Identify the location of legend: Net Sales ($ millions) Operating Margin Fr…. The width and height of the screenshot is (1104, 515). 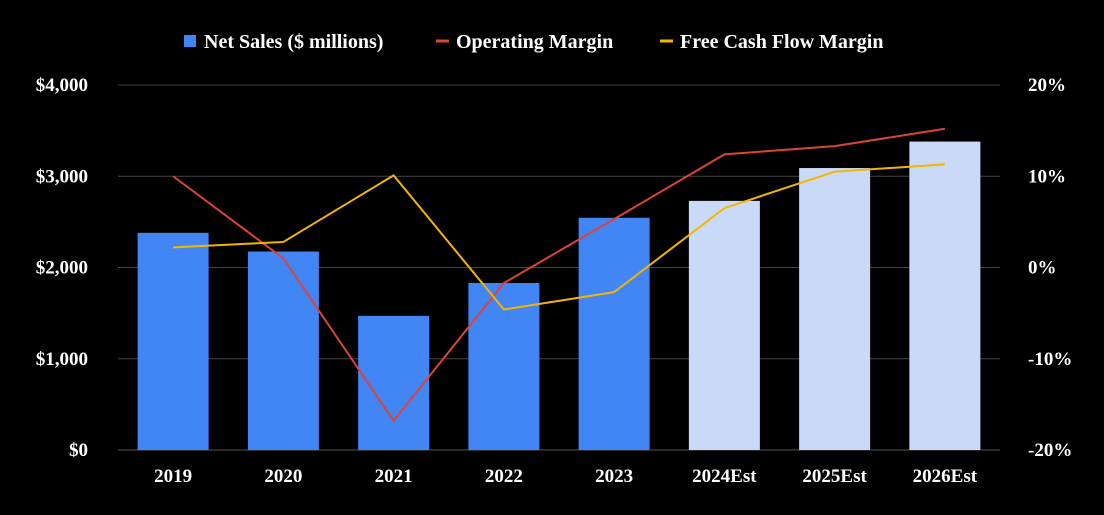
(534, 42).